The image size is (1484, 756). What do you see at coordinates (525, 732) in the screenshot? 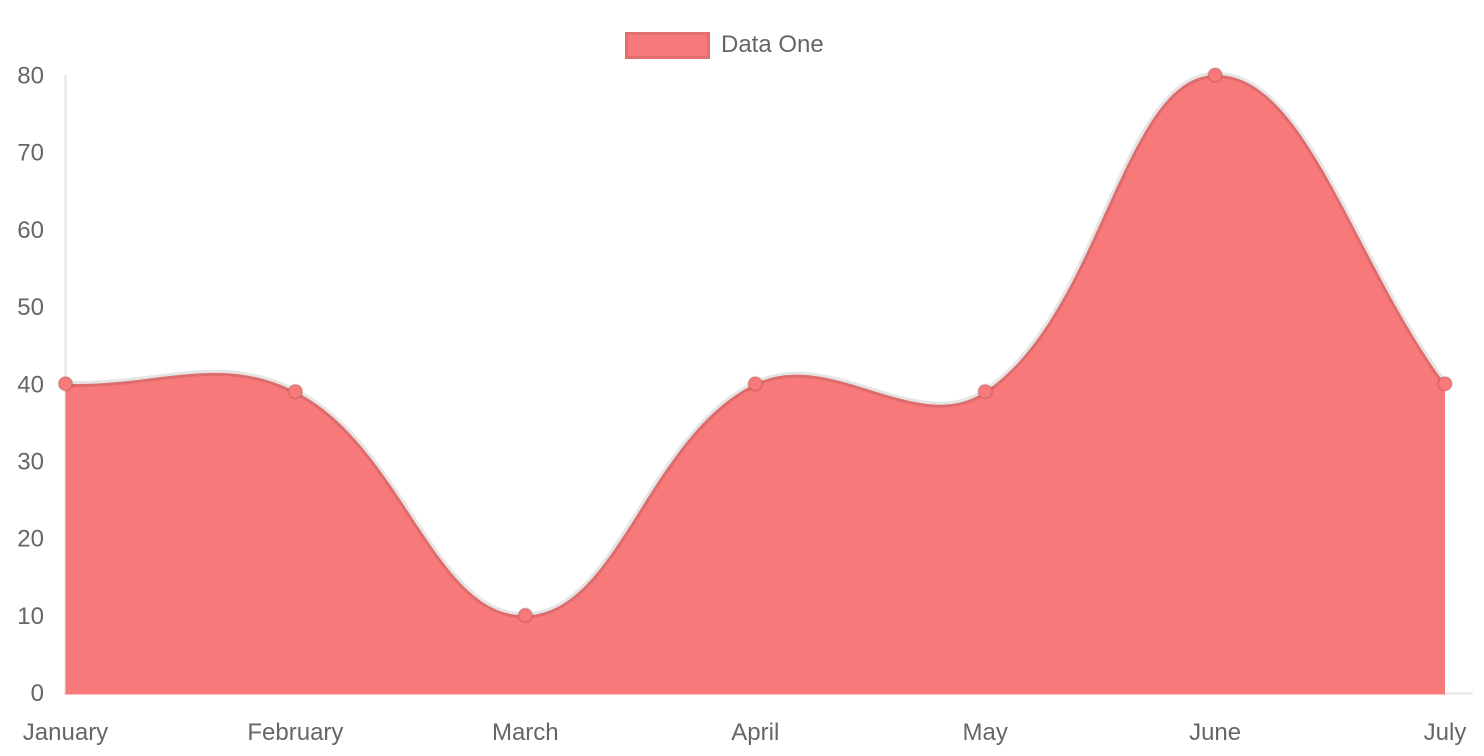
I see `x-axis-tick-label: March` at bounding box center [525, 732].